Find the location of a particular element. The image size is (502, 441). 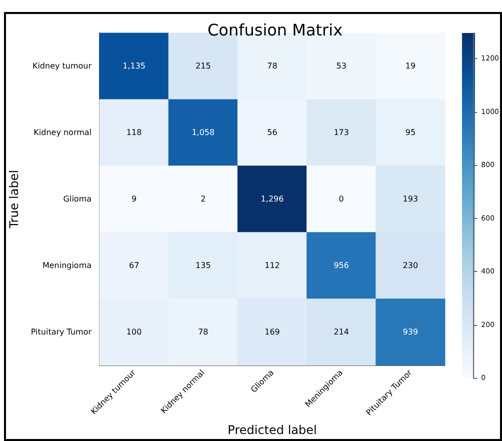

data-label: 112 is located at coordinates (272, 265).